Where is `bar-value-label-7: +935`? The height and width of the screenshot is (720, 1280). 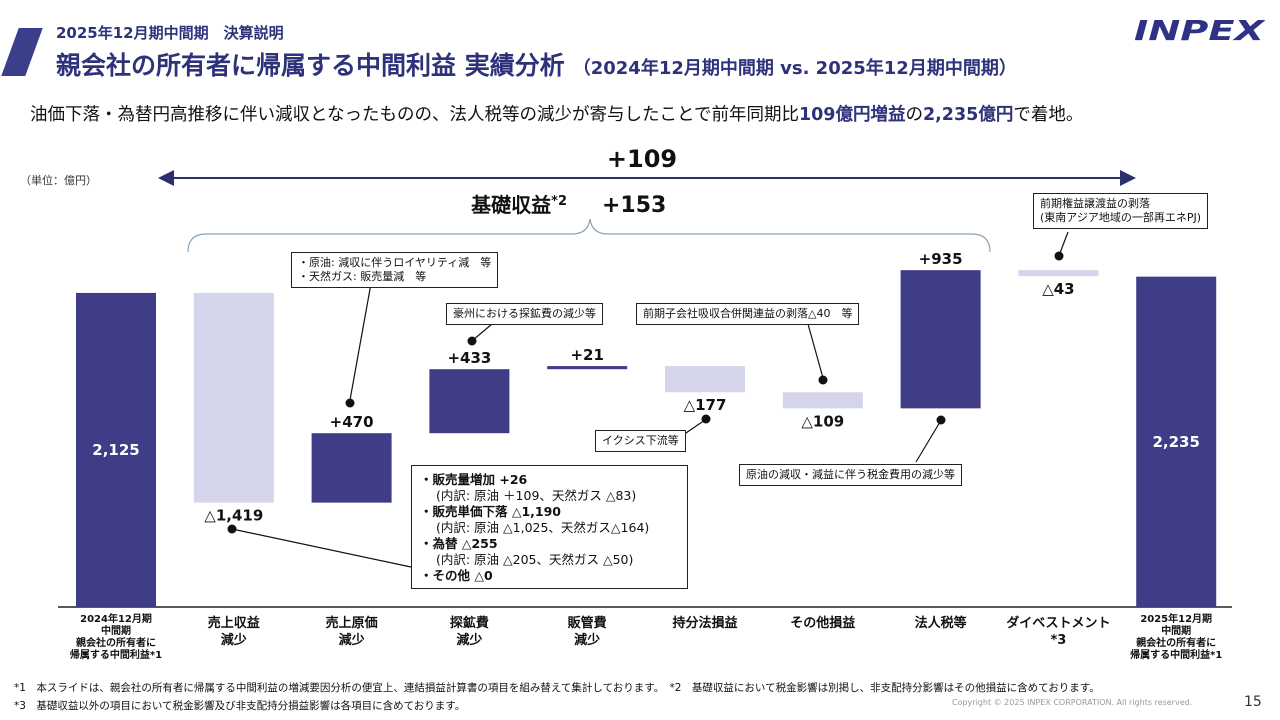 bar-value-label-7: +935 is located at coordinates (941, 259).